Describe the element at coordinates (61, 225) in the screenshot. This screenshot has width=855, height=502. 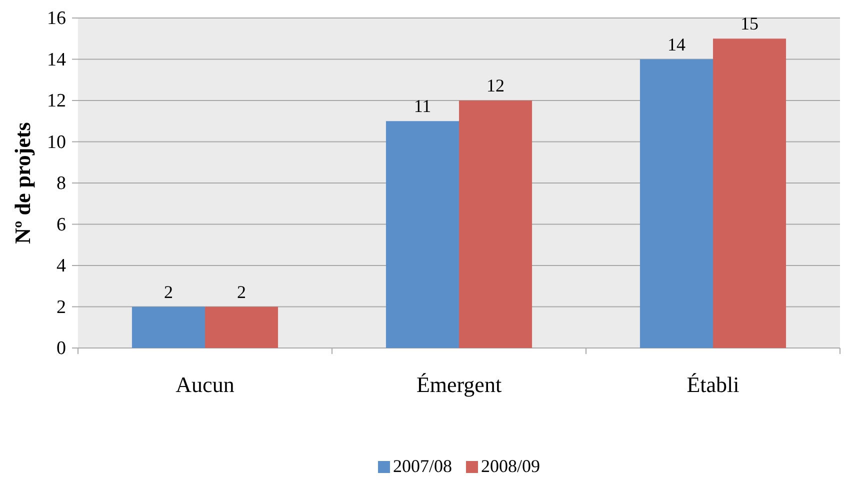
I see `y-tick-label: 6` at that location.